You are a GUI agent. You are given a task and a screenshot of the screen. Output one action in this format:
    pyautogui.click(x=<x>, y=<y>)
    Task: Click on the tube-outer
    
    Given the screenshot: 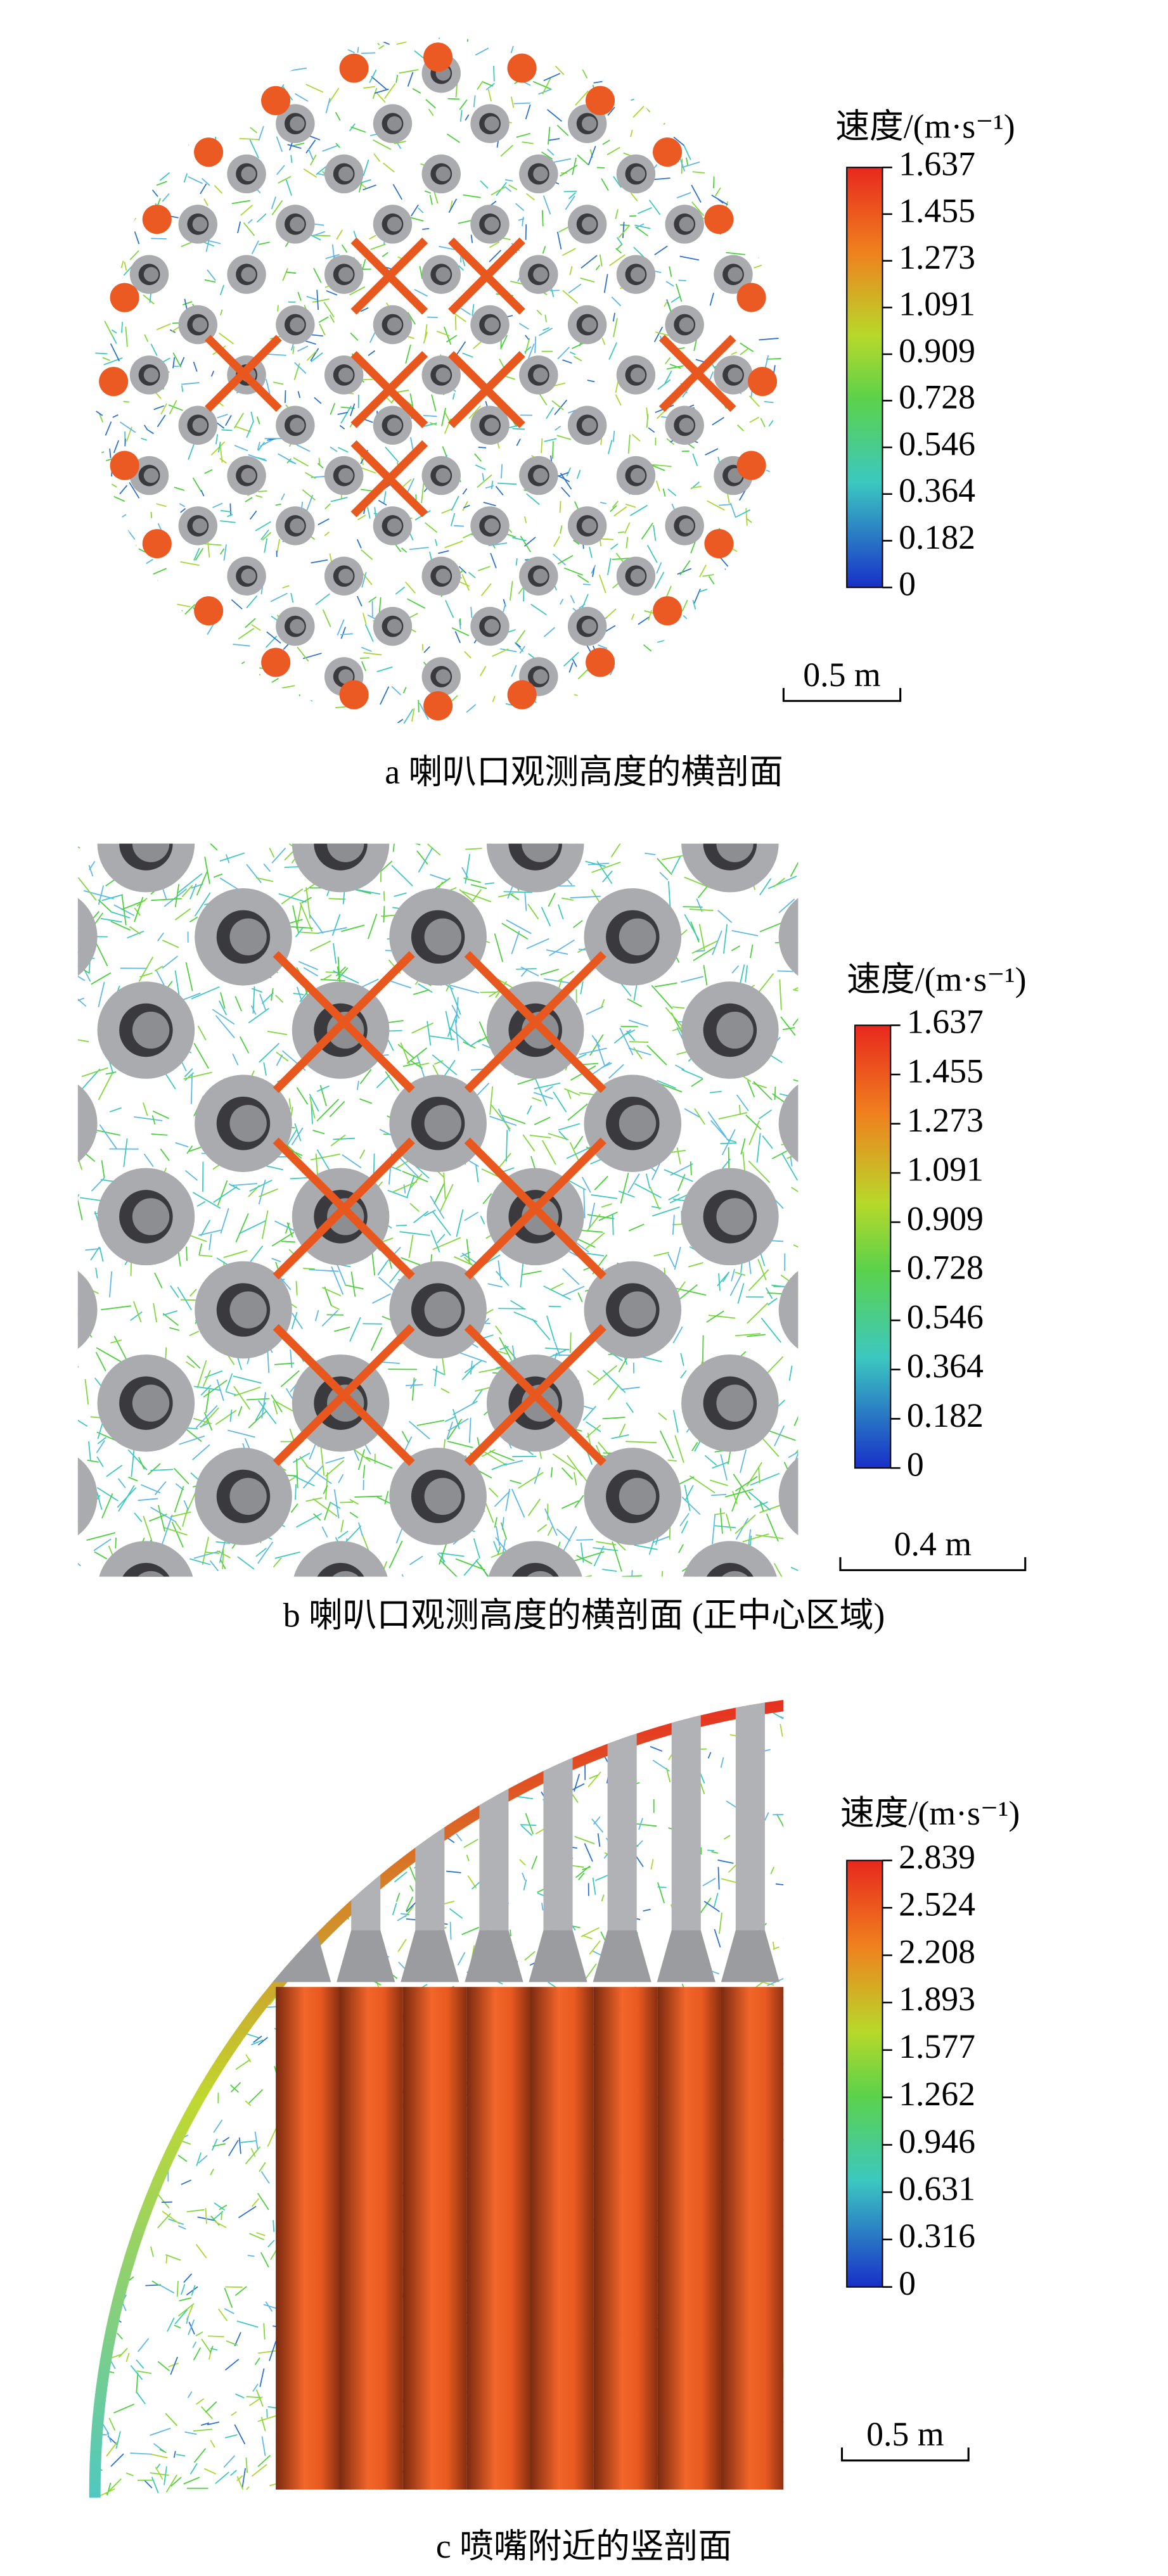 What is the action you would take?
    pyautogui.click(x=535, y=1559)
    